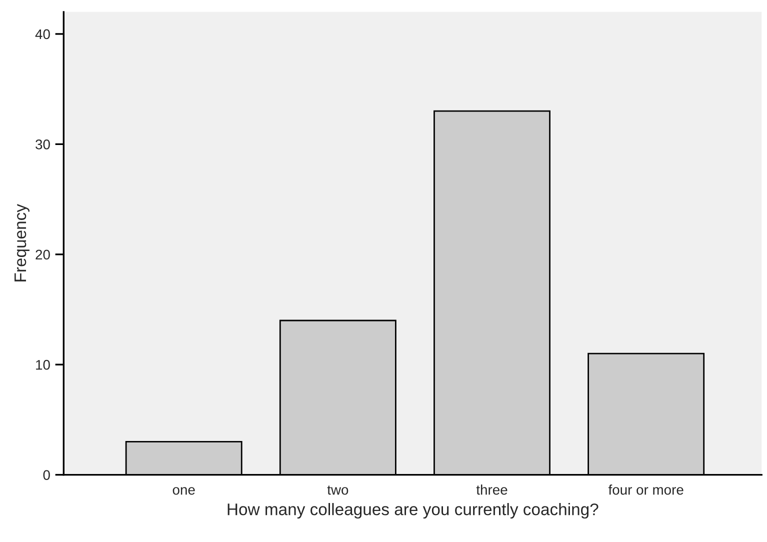 This screenshot has height=542, width=767. I want to click on x-tick-label: two, so click(337, 490).